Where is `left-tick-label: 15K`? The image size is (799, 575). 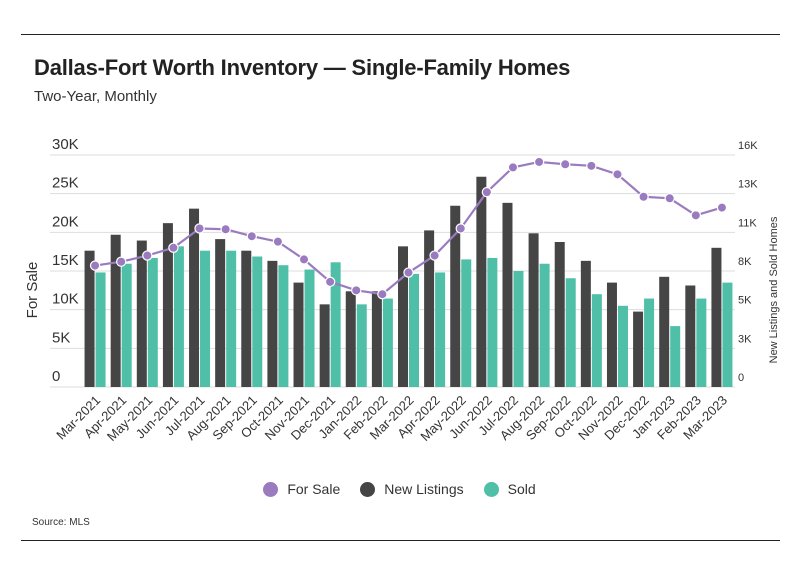 left-tick-label: 15K is located at coordinates (65, 260).